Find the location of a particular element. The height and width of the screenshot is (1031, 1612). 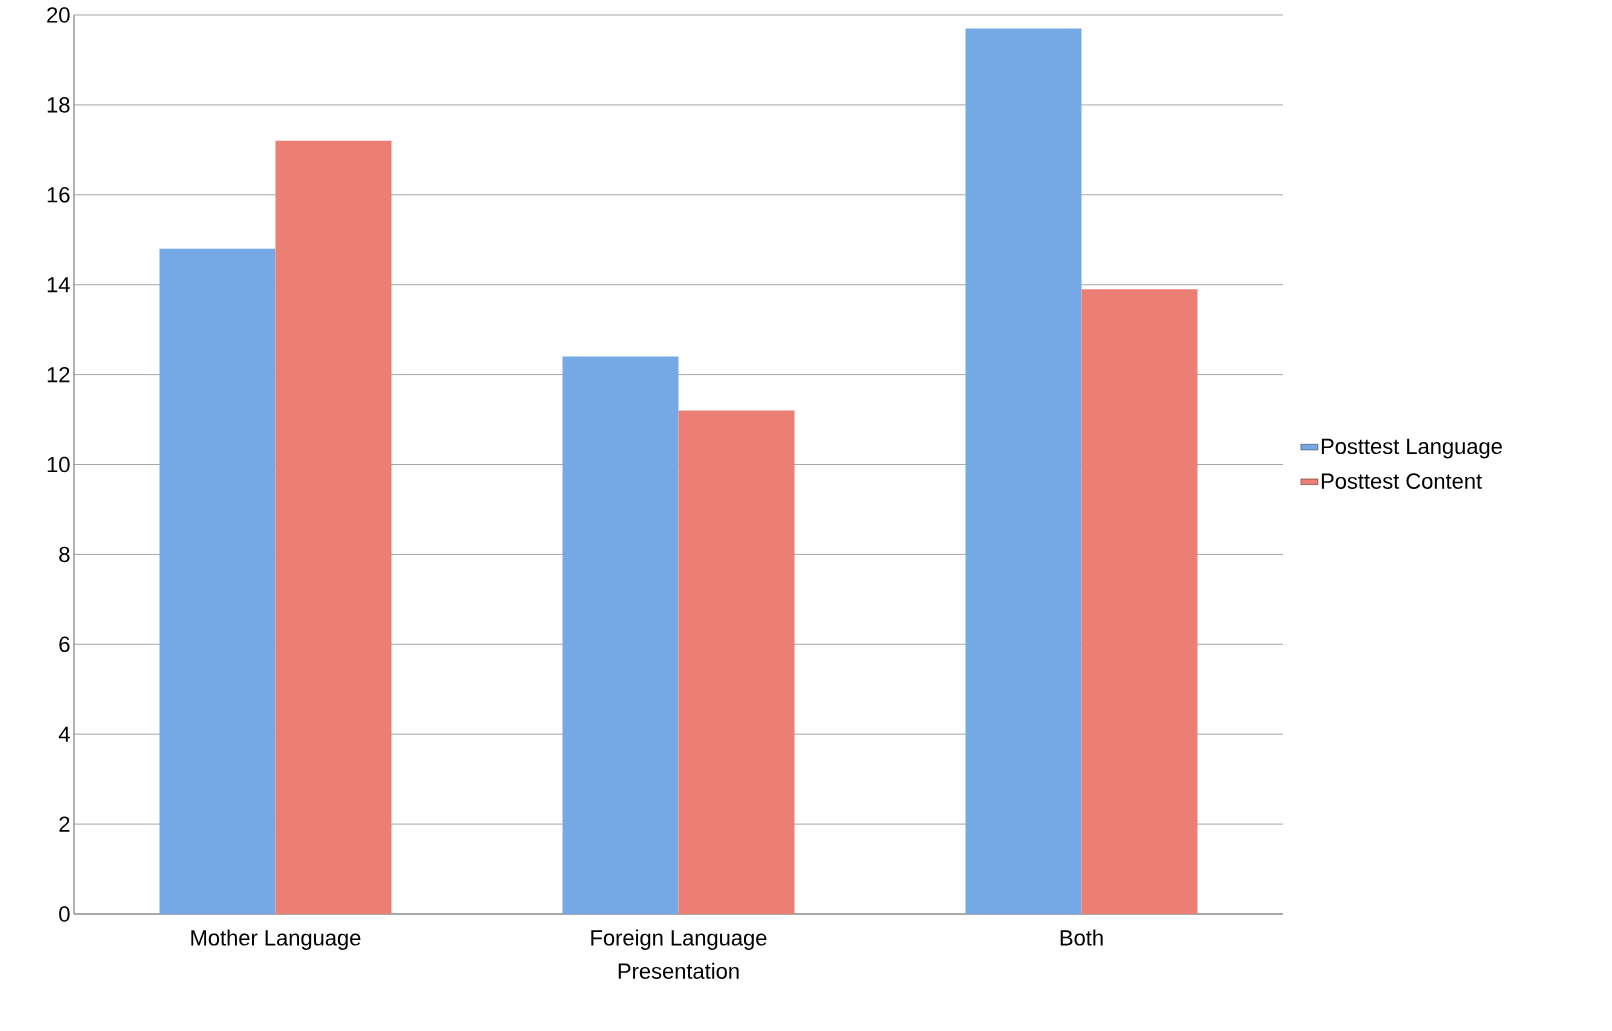

y-tick-label: 0 is located at coordinates (64, 914).